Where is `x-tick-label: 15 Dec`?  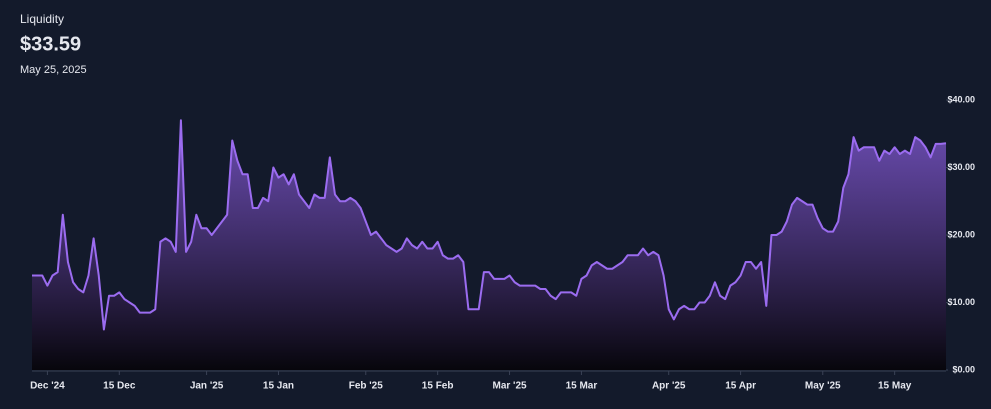
x-tick-label: 15 Dec is located at coordinates (119, 386).